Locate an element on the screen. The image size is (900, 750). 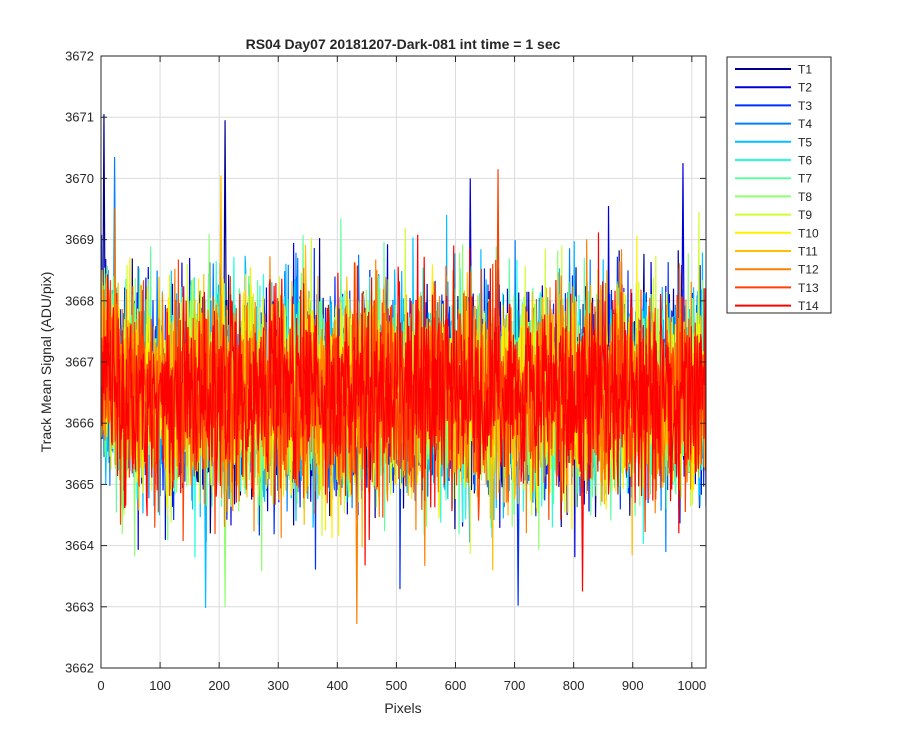
x-tick-label: 300 is located at coordinates (278, 685).